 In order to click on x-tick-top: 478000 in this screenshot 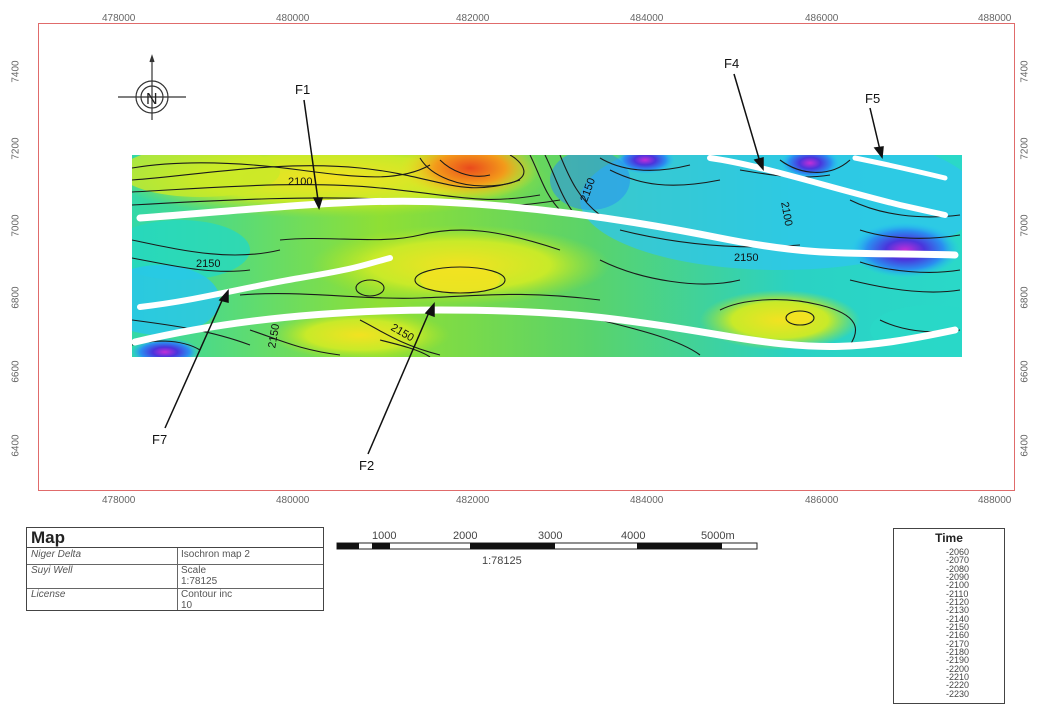, I will do `click(119, 18)`.